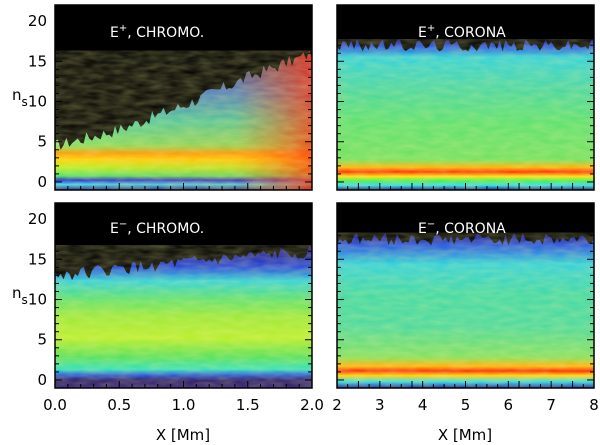 This screenshot has width=600, height=445. I want to click on panel-title-chromo-minus: E−, CHROMO., so click(157, 228).